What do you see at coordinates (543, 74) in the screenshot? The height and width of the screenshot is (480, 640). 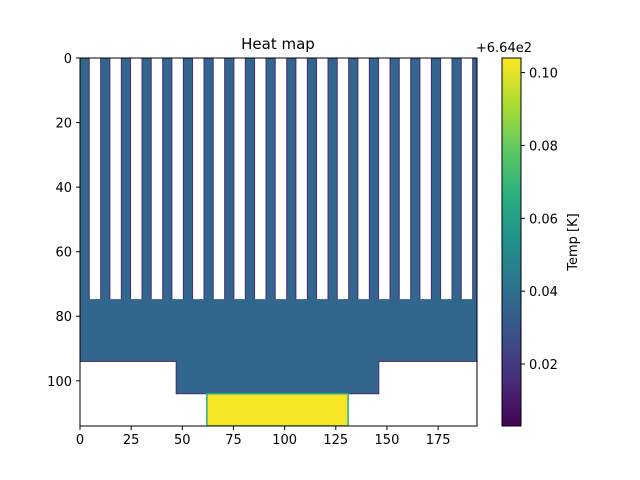 I see `colorbar-tick-label: 0.10` at bounding box center [543, 74].